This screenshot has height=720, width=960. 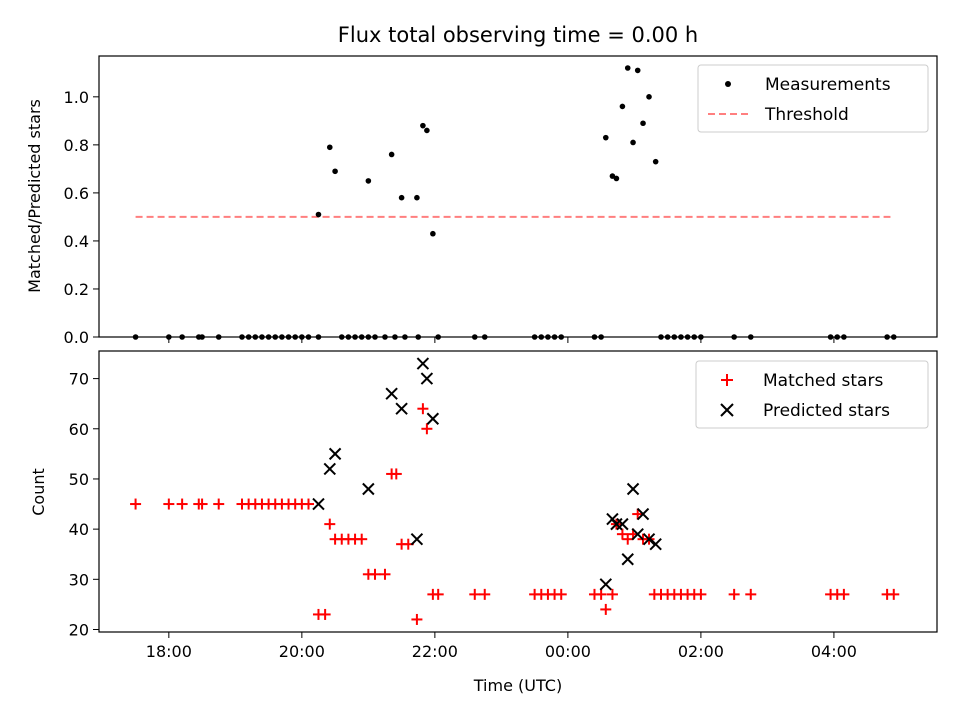 What do you see at coordinates (727, 380) in the screenshot?
I see `legend-matched-marker` at bounding box center [727, 380].